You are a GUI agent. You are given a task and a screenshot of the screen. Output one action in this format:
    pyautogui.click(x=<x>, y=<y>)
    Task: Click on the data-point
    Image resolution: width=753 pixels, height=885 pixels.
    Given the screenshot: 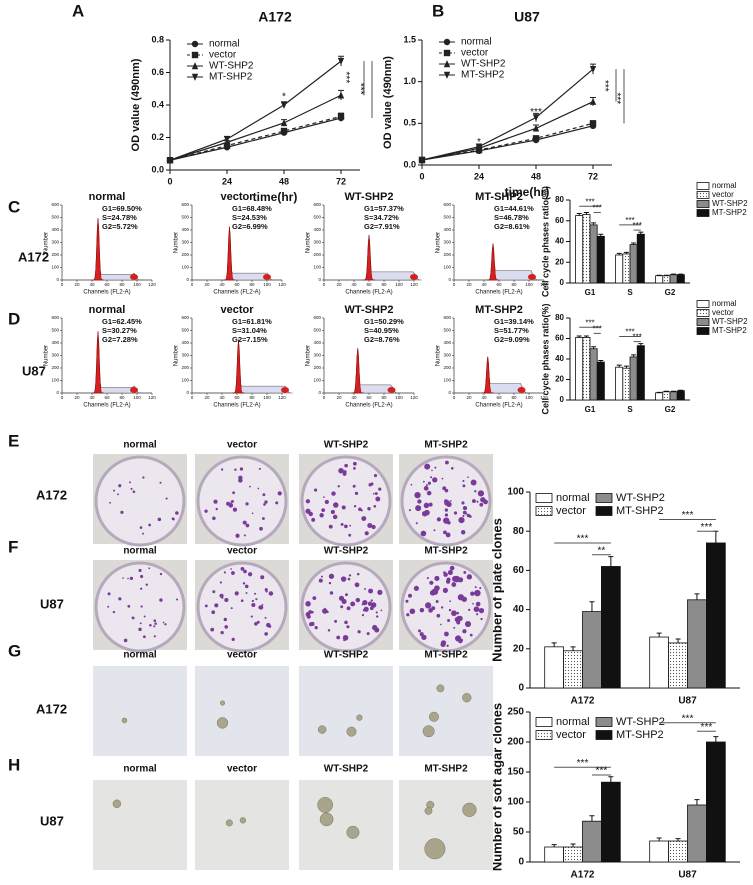 What is the action you would take?
    pyautogui.click(x=341, y=61)
    